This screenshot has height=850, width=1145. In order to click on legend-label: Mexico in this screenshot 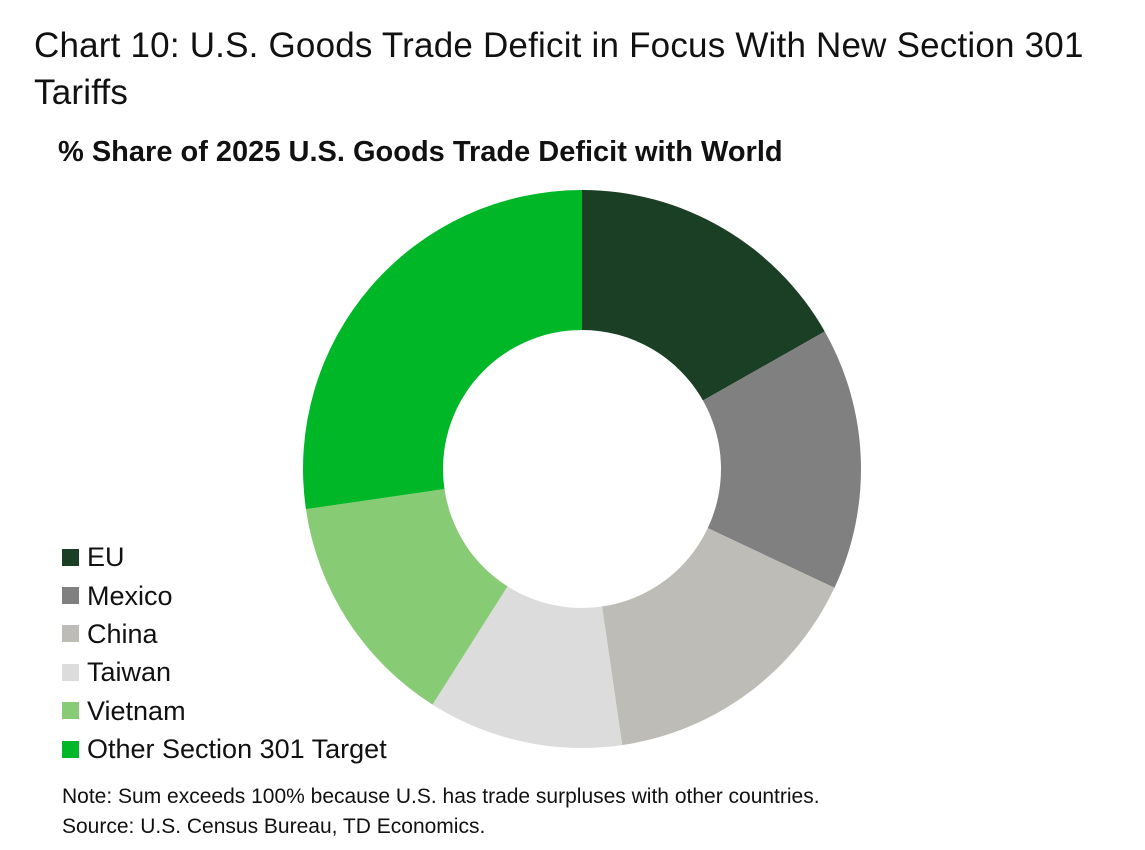, I will do `click(130, 595)`.